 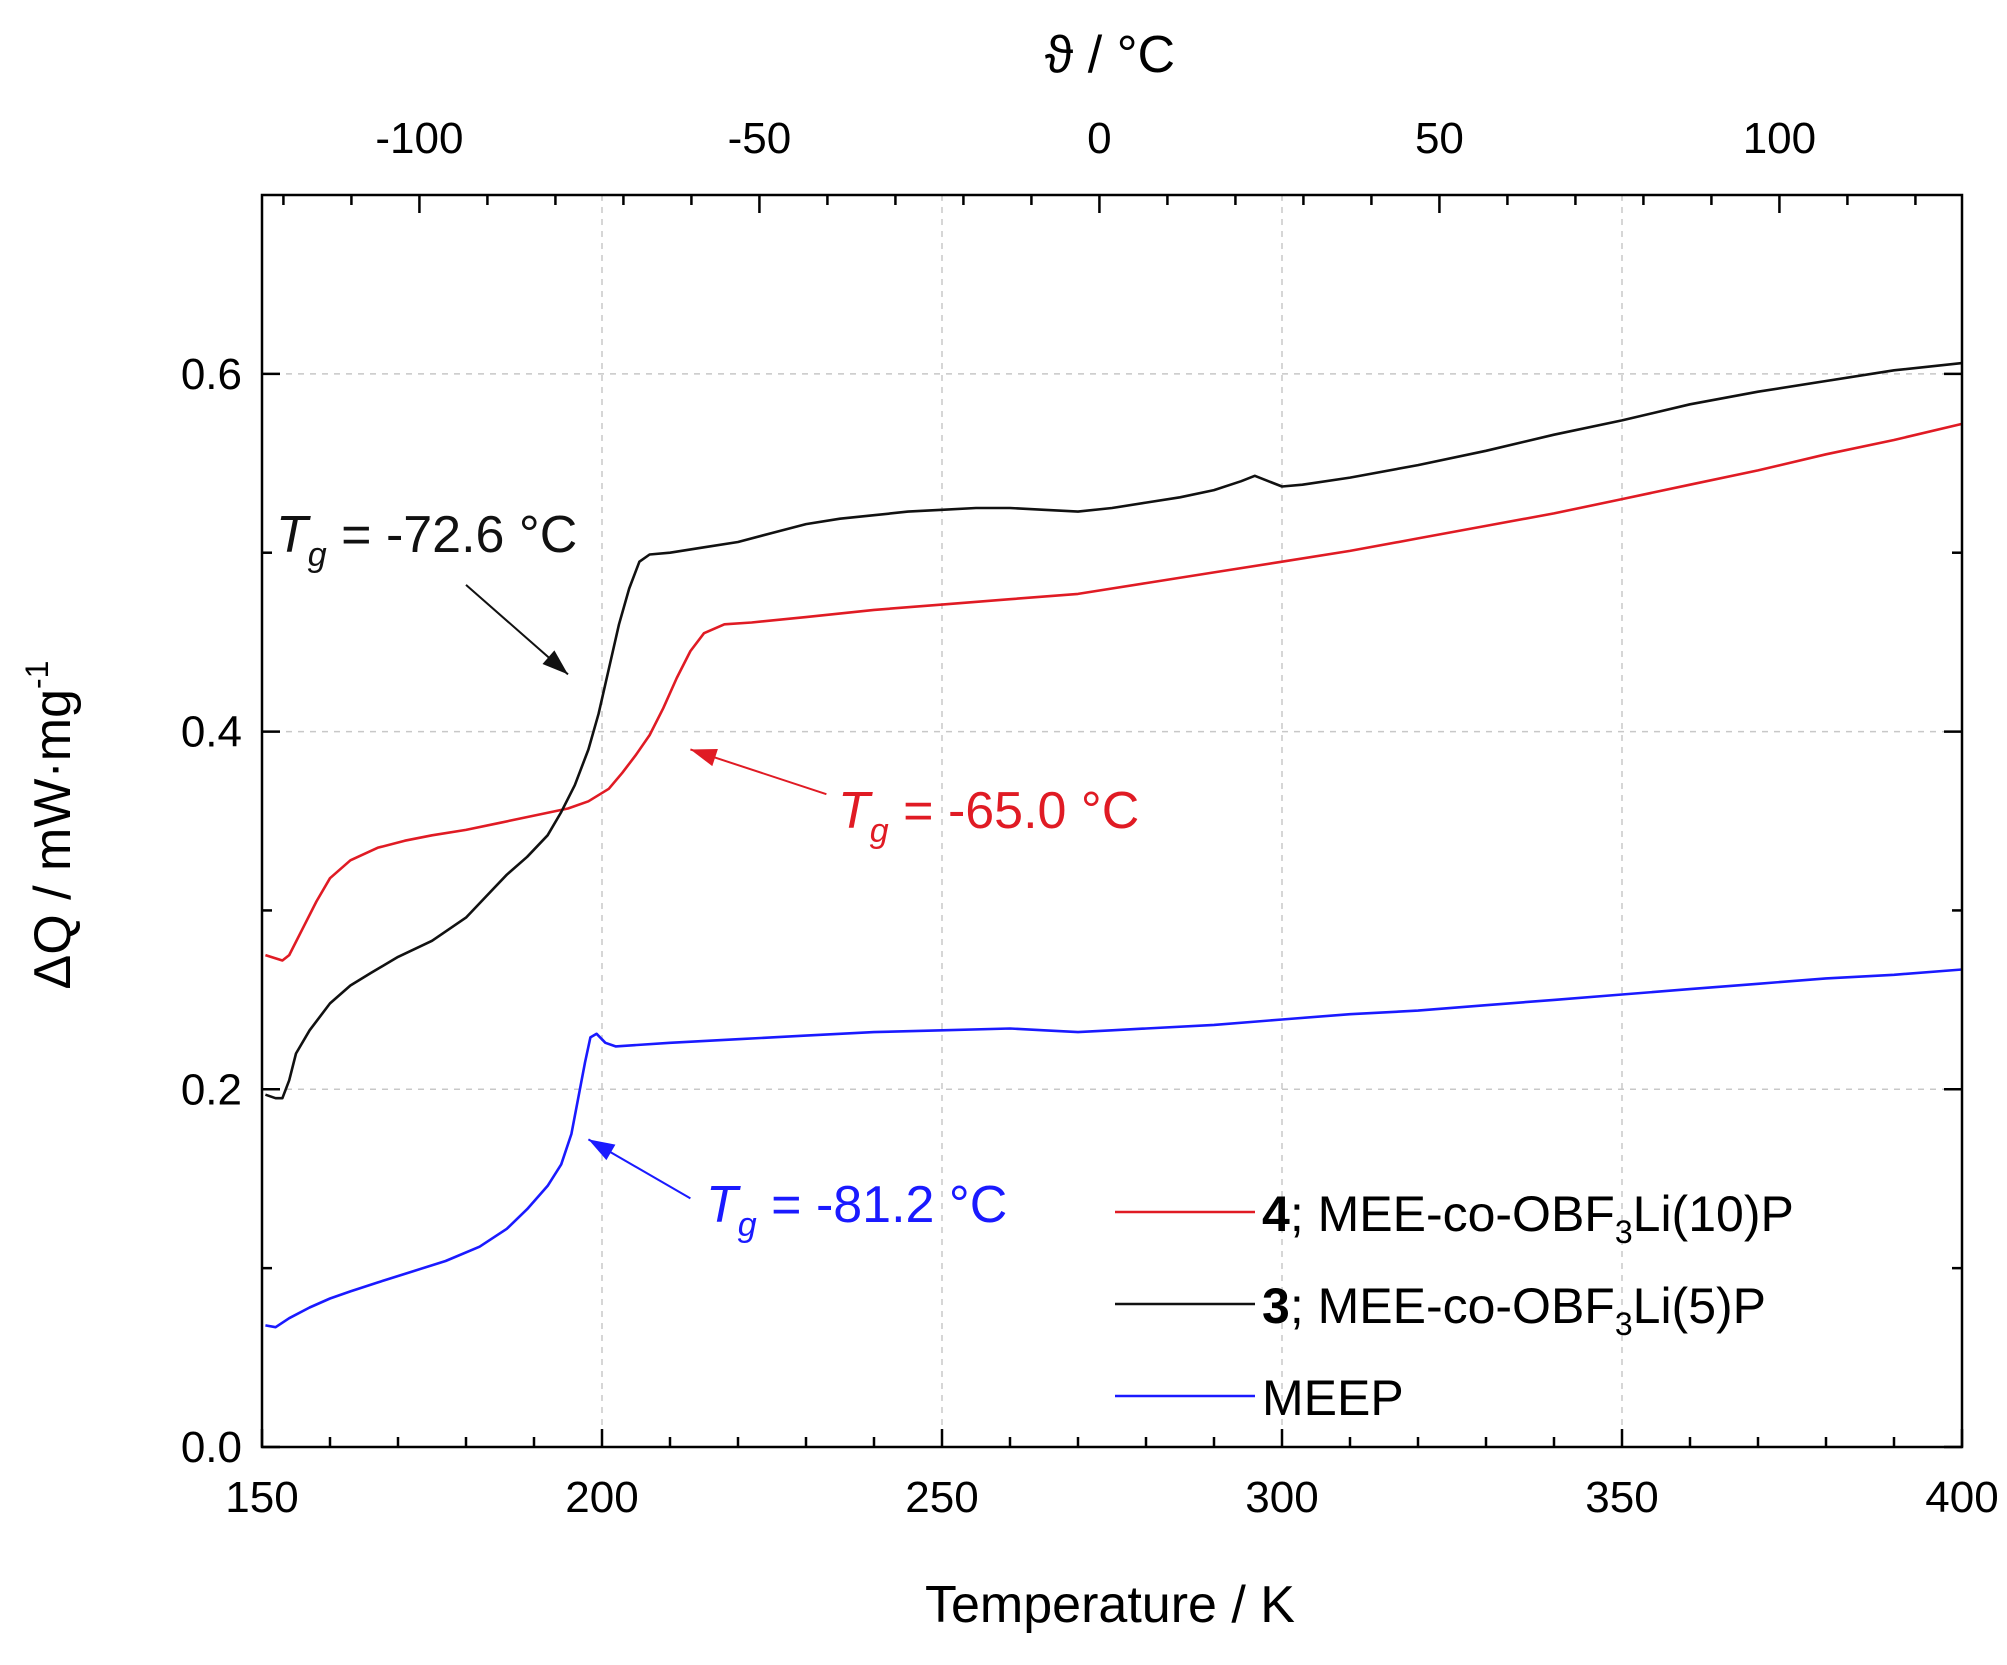 What do you see at coordinates (602, 1150) in the screenshot?
I see `annotation-arrowhead-ameep` at bounding box center [602, 1150].